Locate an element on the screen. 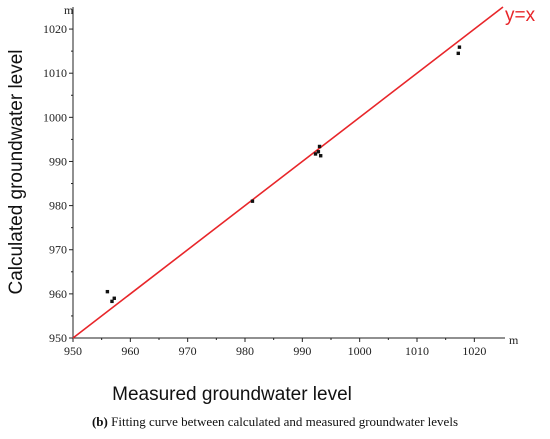 This screenshot has width=550, height=439. y-tick-label: 960 is located at coordinates (58, 294).